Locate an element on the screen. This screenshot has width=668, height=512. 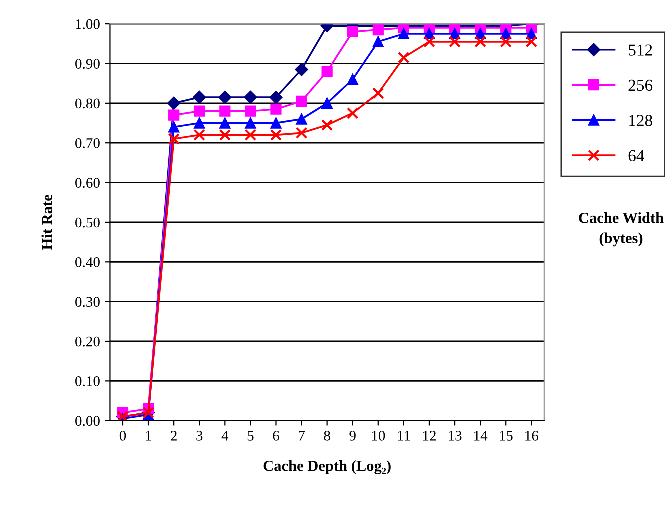
x-tick-label: 12 is located at coordinates (429, 436).